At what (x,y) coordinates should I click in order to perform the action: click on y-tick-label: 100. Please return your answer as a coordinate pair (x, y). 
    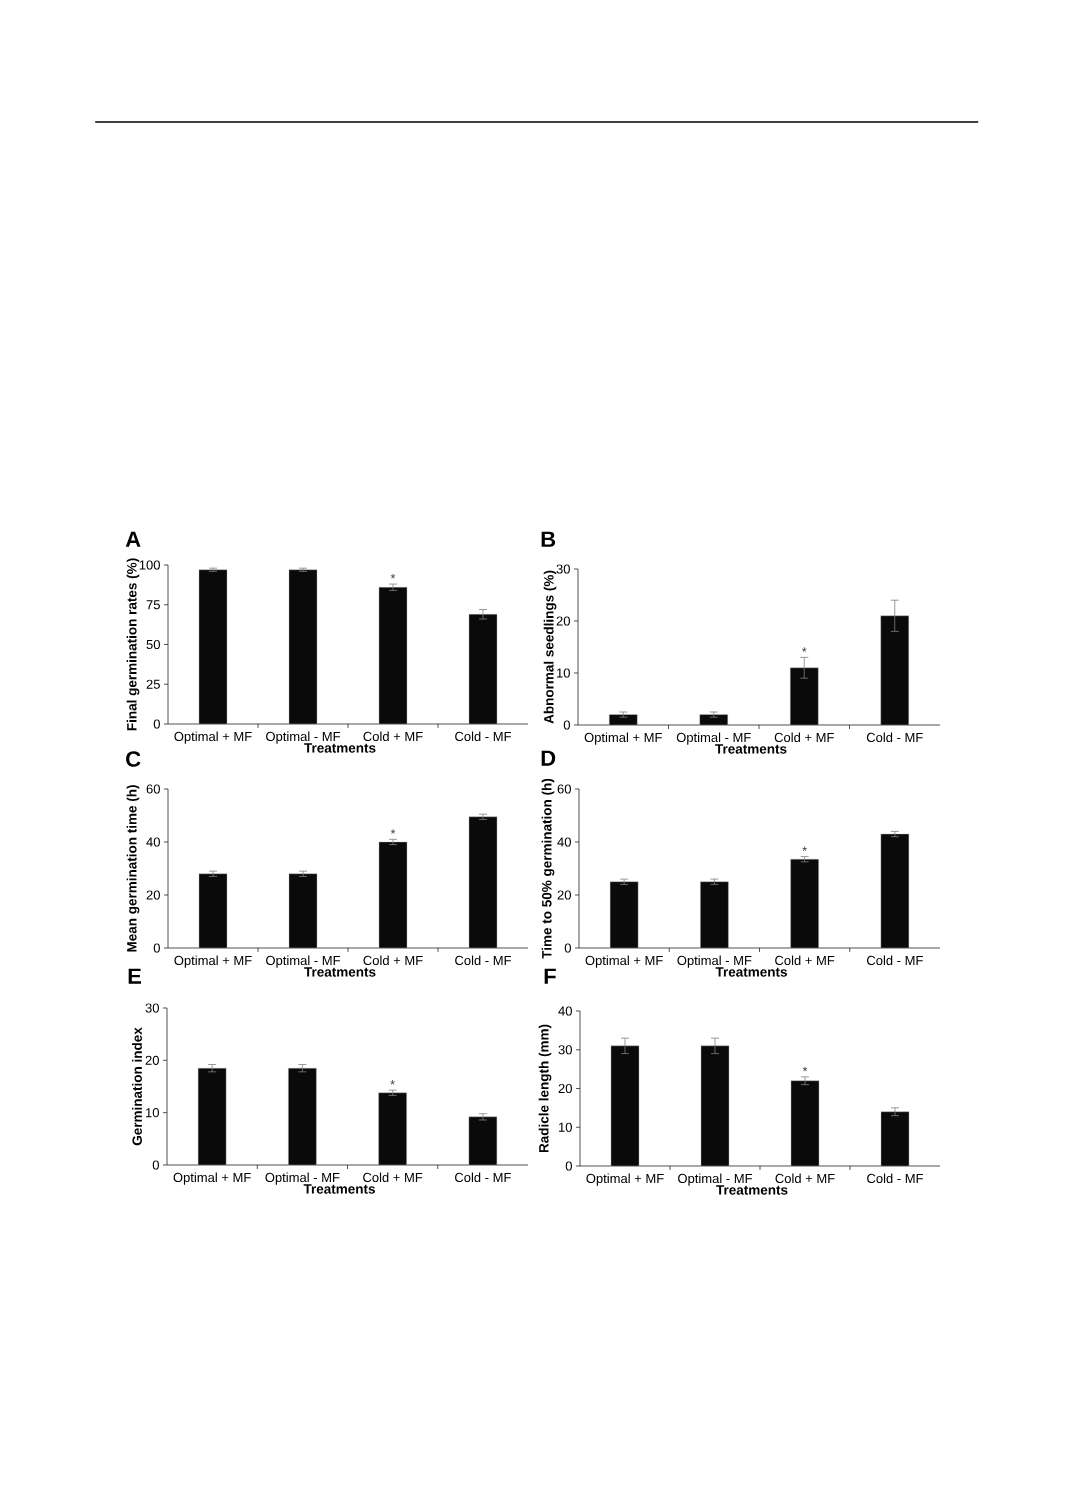
    Looking at the image, I should click on (149, 565).